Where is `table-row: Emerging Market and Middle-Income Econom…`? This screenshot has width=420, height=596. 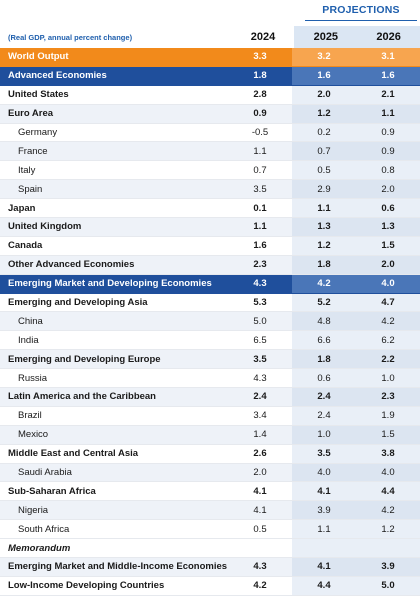
table-row: Emerging Market and Middle-Income Econom… is located at coordinates (210, 567).